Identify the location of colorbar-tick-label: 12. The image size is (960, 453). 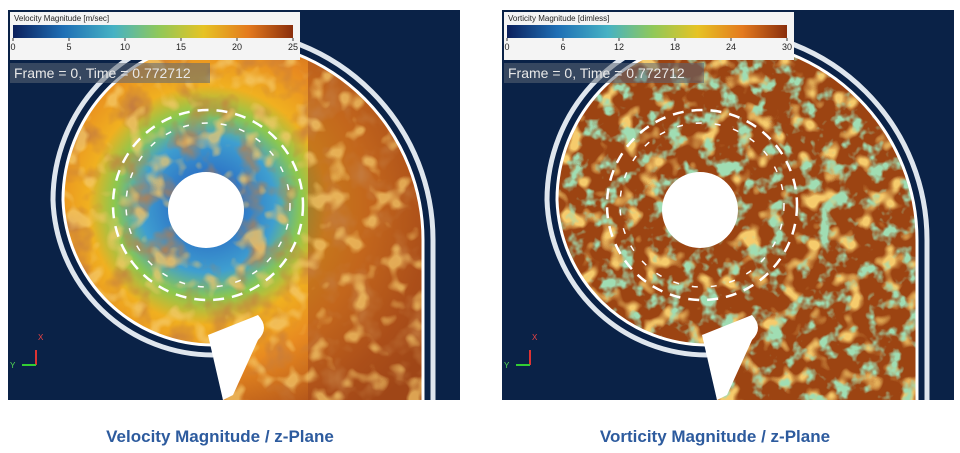
(619, 47).